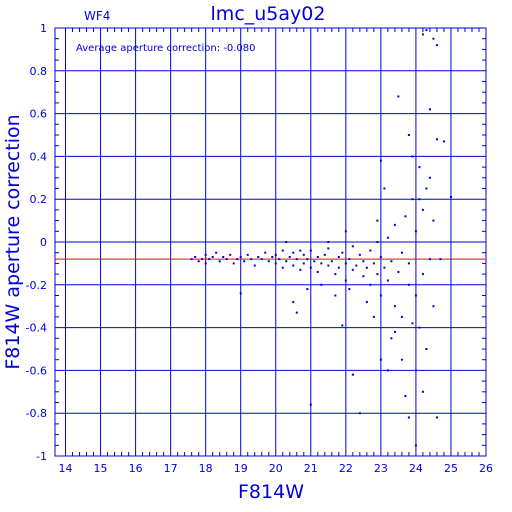  What do you see at coordinates (43, 242) in the screenshot?
I see `y-tick-label: 0` at bounding box center [43, 242].